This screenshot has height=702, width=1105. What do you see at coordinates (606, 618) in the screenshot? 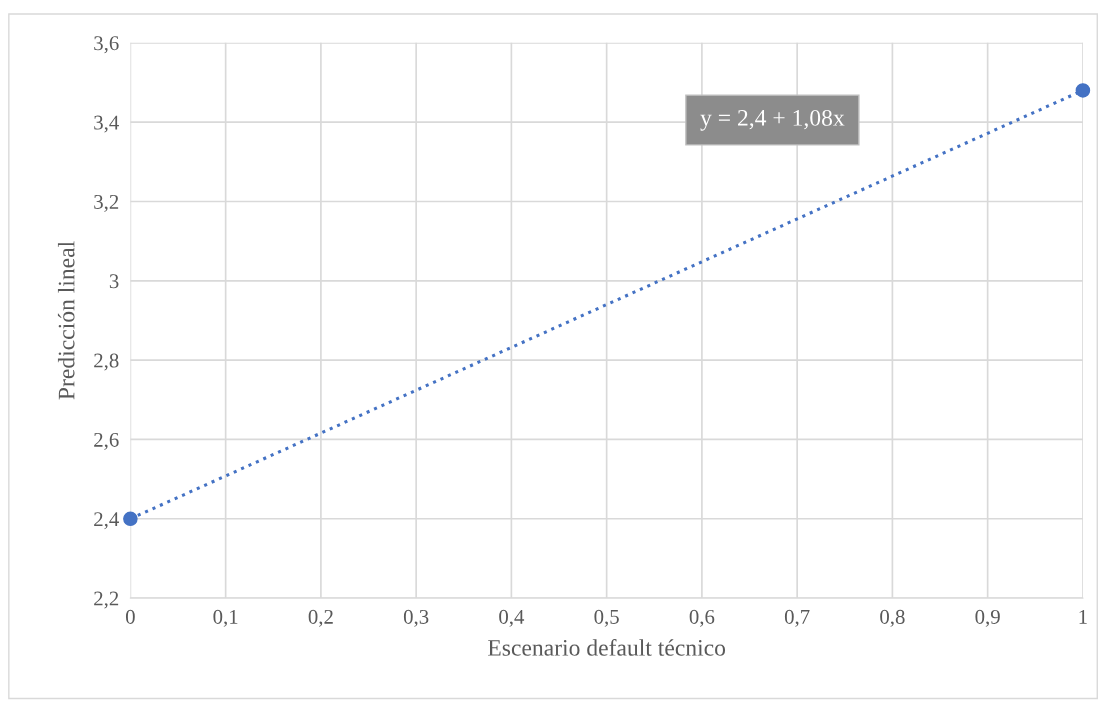
I see `x-tick-label: 0,5` at bounding box center [606, 618].